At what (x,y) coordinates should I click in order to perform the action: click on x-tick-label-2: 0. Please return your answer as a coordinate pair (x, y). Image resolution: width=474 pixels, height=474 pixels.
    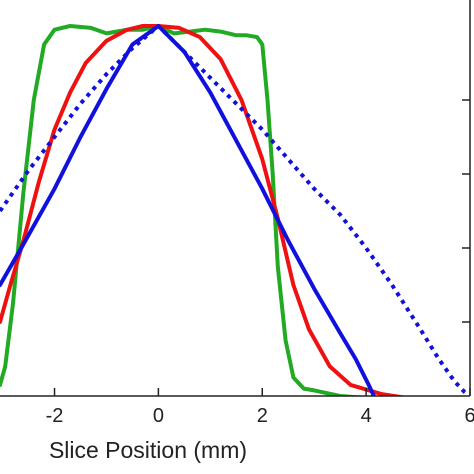
    Looking at the image, I should click on (158, 416).